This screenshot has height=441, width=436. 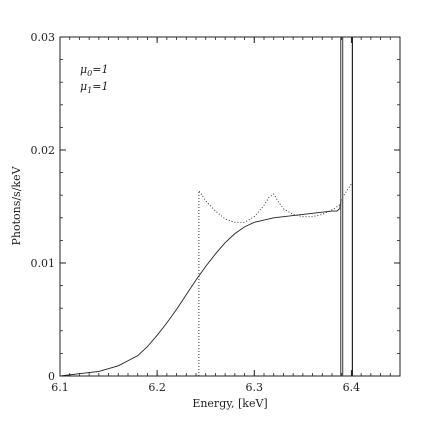 What do you see at coordinates (89, 73) in the screenshot?
I see `annotation-mu0-subscript: 0` at bounding box center [89, 73].